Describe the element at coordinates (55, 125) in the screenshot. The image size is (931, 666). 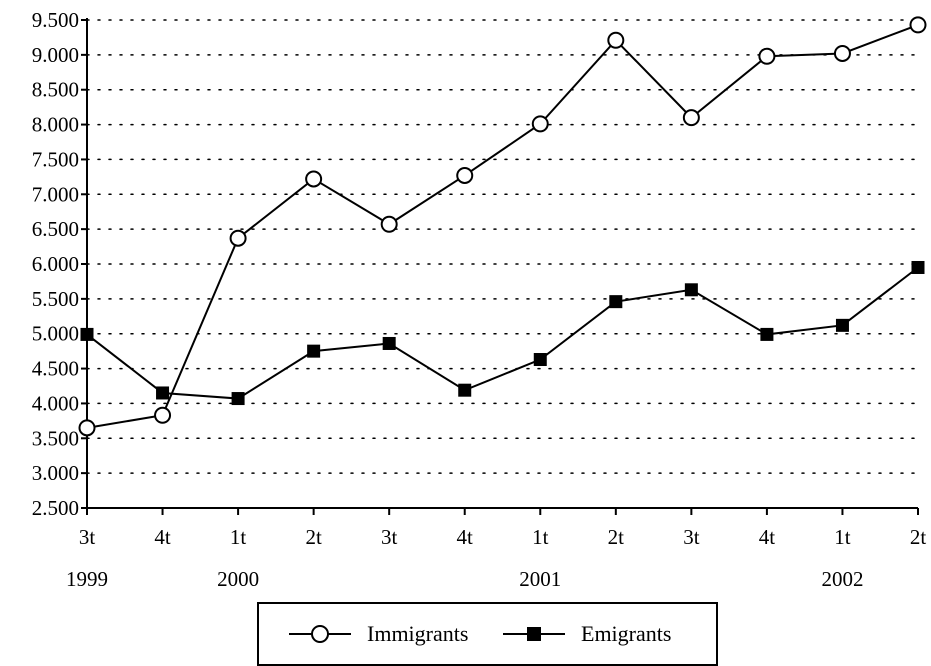
I see `y-tick-label: 8.000` at that location.